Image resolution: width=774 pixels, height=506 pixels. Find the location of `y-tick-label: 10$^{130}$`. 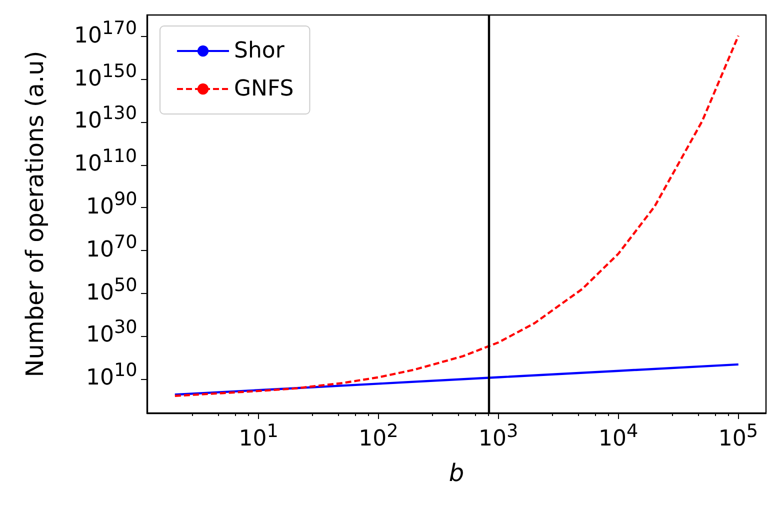

y-tick-label: 10$^{130}$ is located at coordinates (105, 118).